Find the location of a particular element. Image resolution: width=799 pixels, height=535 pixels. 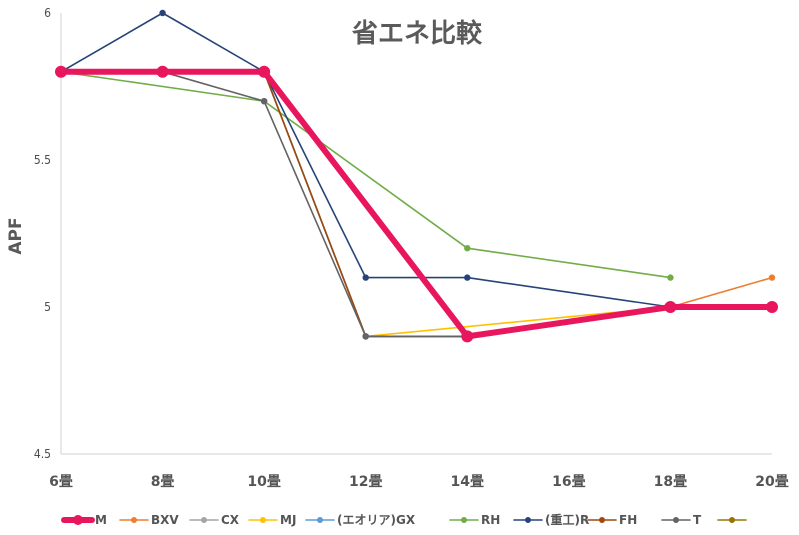

legend-item: FH is located at coordinates (612, 520).